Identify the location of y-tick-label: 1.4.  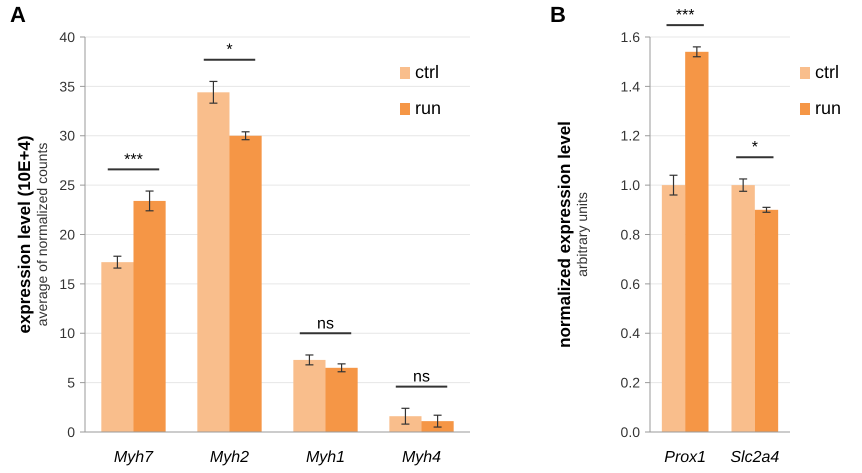
(630, 86).